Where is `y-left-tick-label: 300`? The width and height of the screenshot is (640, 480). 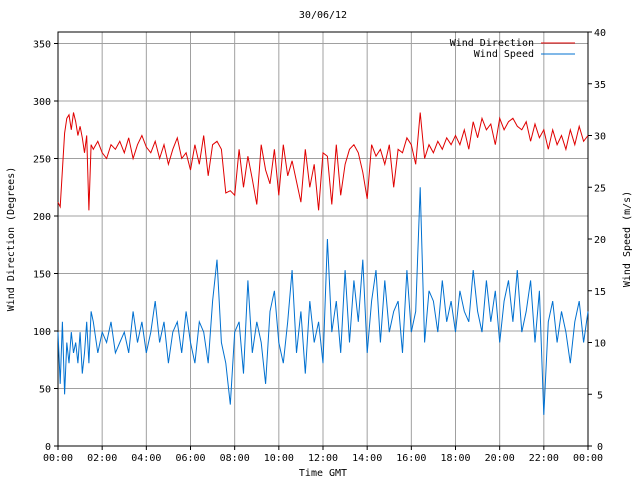 y-left-tick-label: 300 is located at coordinates (42, 102).